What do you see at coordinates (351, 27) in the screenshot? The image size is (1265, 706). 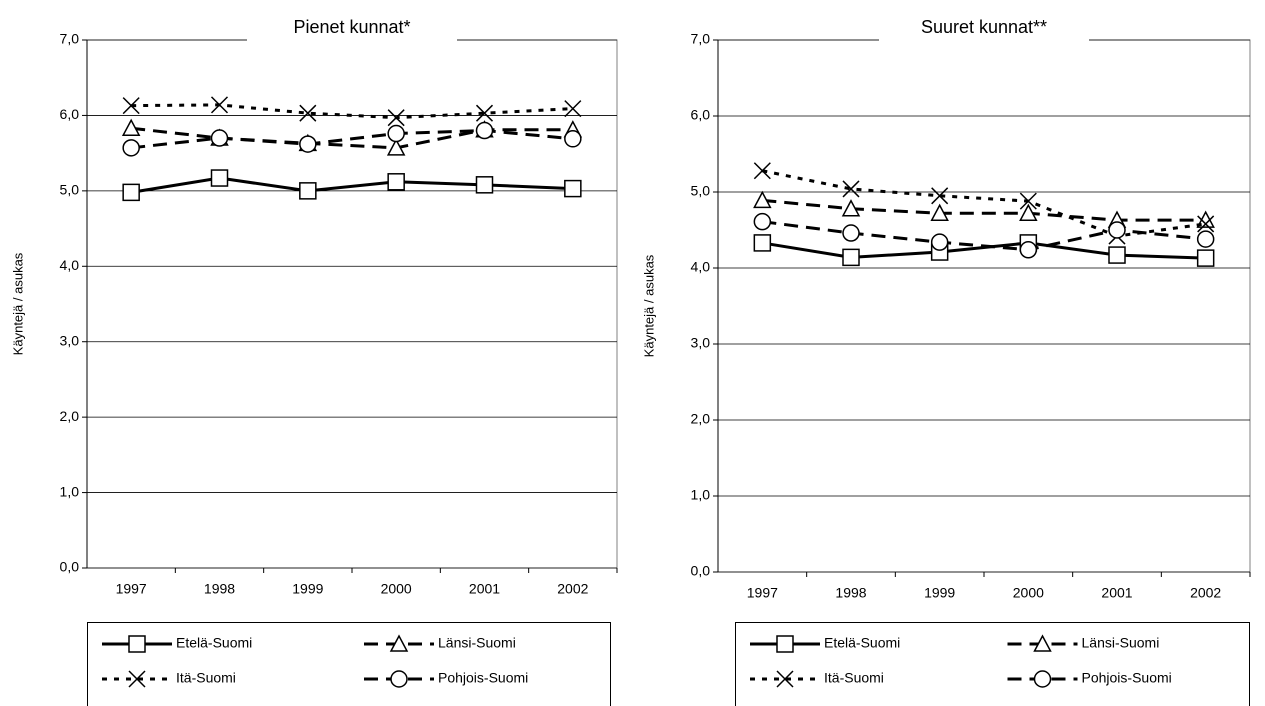 I see `chart-title: Pienet kunnat*` at bounding box center [351, 27].